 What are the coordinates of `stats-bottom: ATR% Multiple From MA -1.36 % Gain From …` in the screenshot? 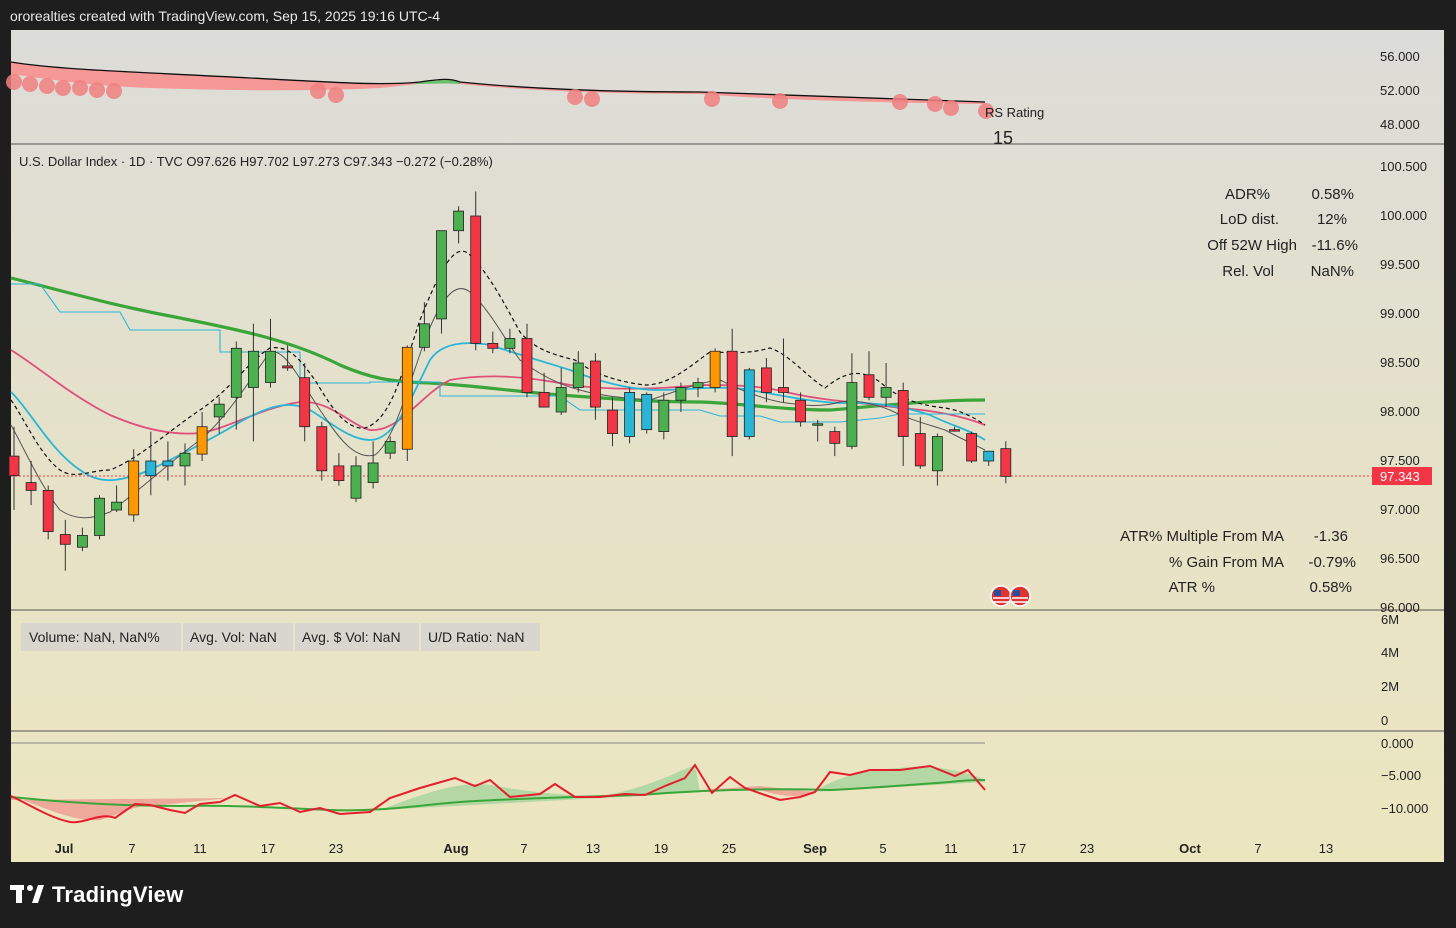 It's located at (1238, 562).